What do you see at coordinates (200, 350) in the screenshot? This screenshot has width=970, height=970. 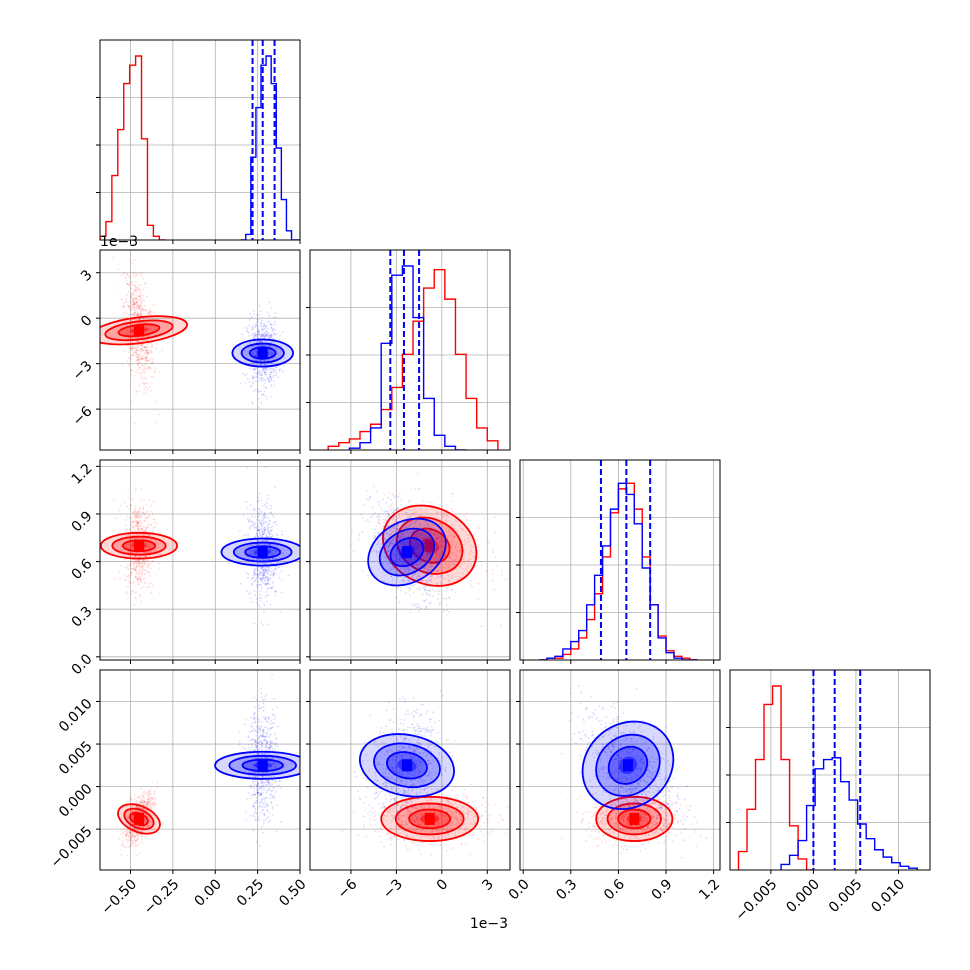 I see `panel-frame` at bounding box center [200, 350].